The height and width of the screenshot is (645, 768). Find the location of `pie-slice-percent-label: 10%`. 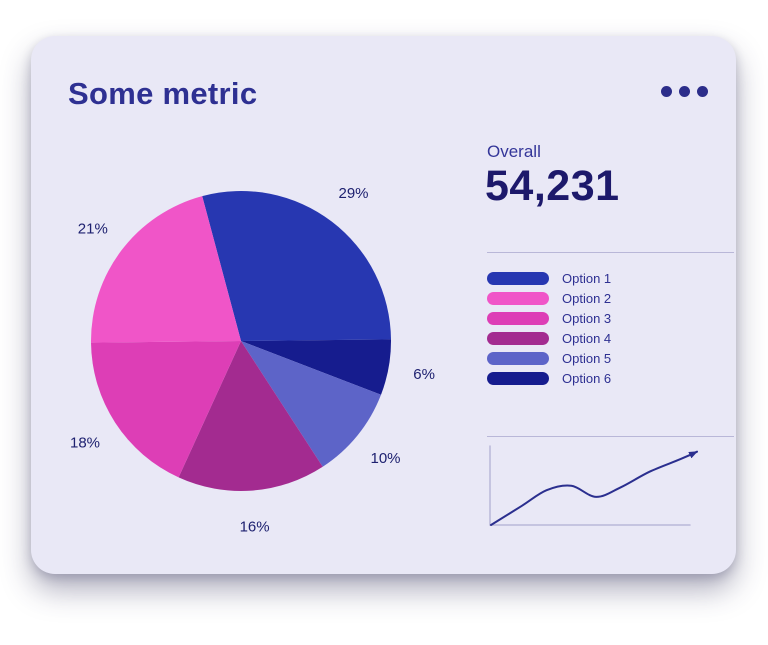

pie-slice-percent-label: 10% is located at coordinates (385, 458).